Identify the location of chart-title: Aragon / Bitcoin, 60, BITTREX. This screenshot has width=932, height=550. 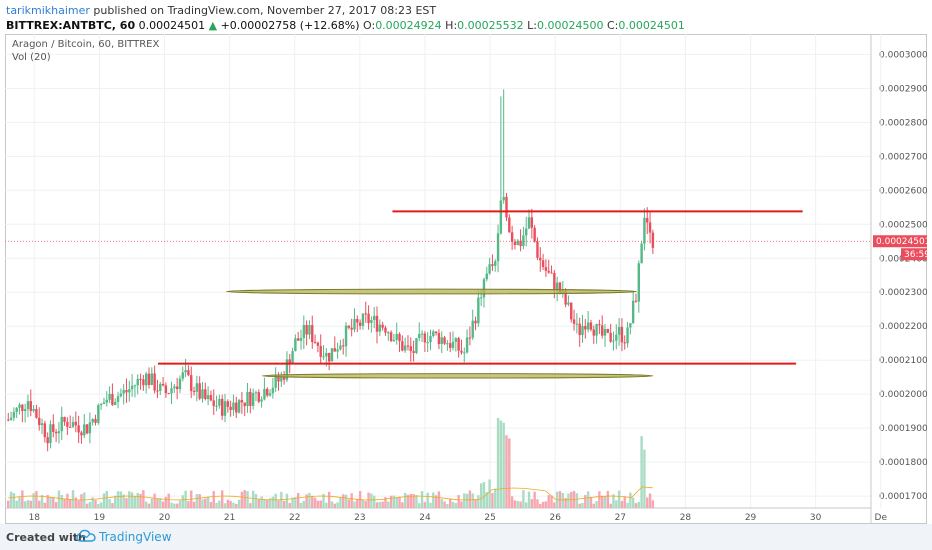
(86, 44).